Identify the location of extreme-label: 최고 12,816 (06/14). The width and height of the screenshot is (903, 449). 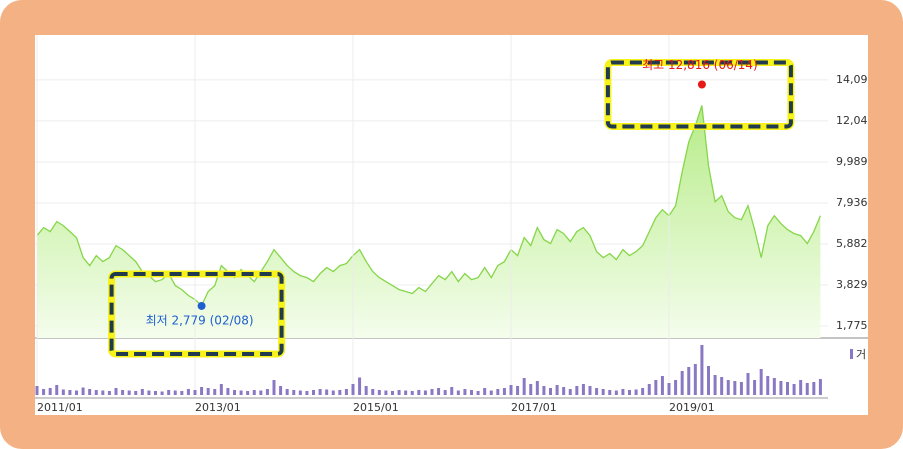
(700, 65).